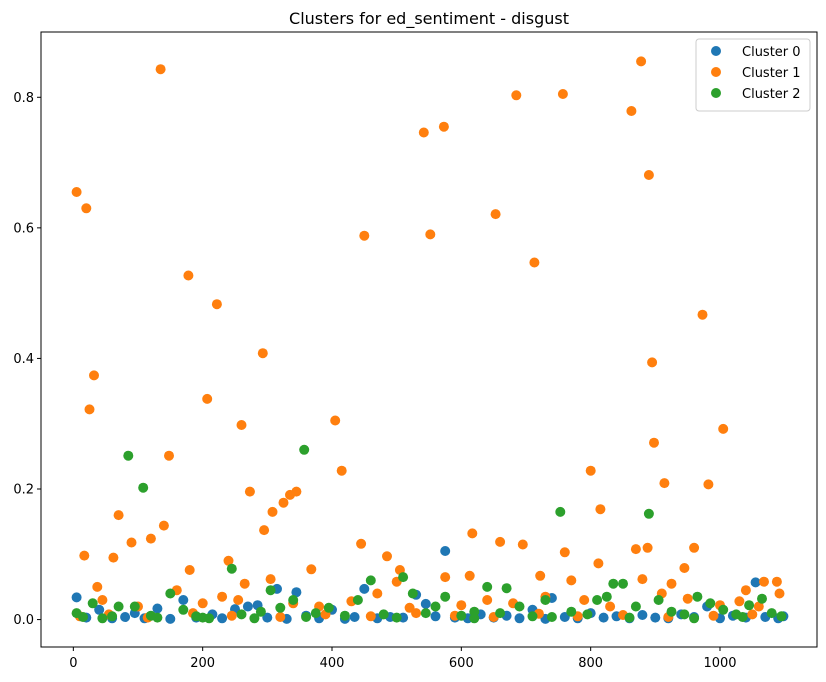 The image size is (826, 682). Describe the element at coordinates (771, 73) in the screenshot. I see `legend-label-cluster-1: Cluster 1` at that location.